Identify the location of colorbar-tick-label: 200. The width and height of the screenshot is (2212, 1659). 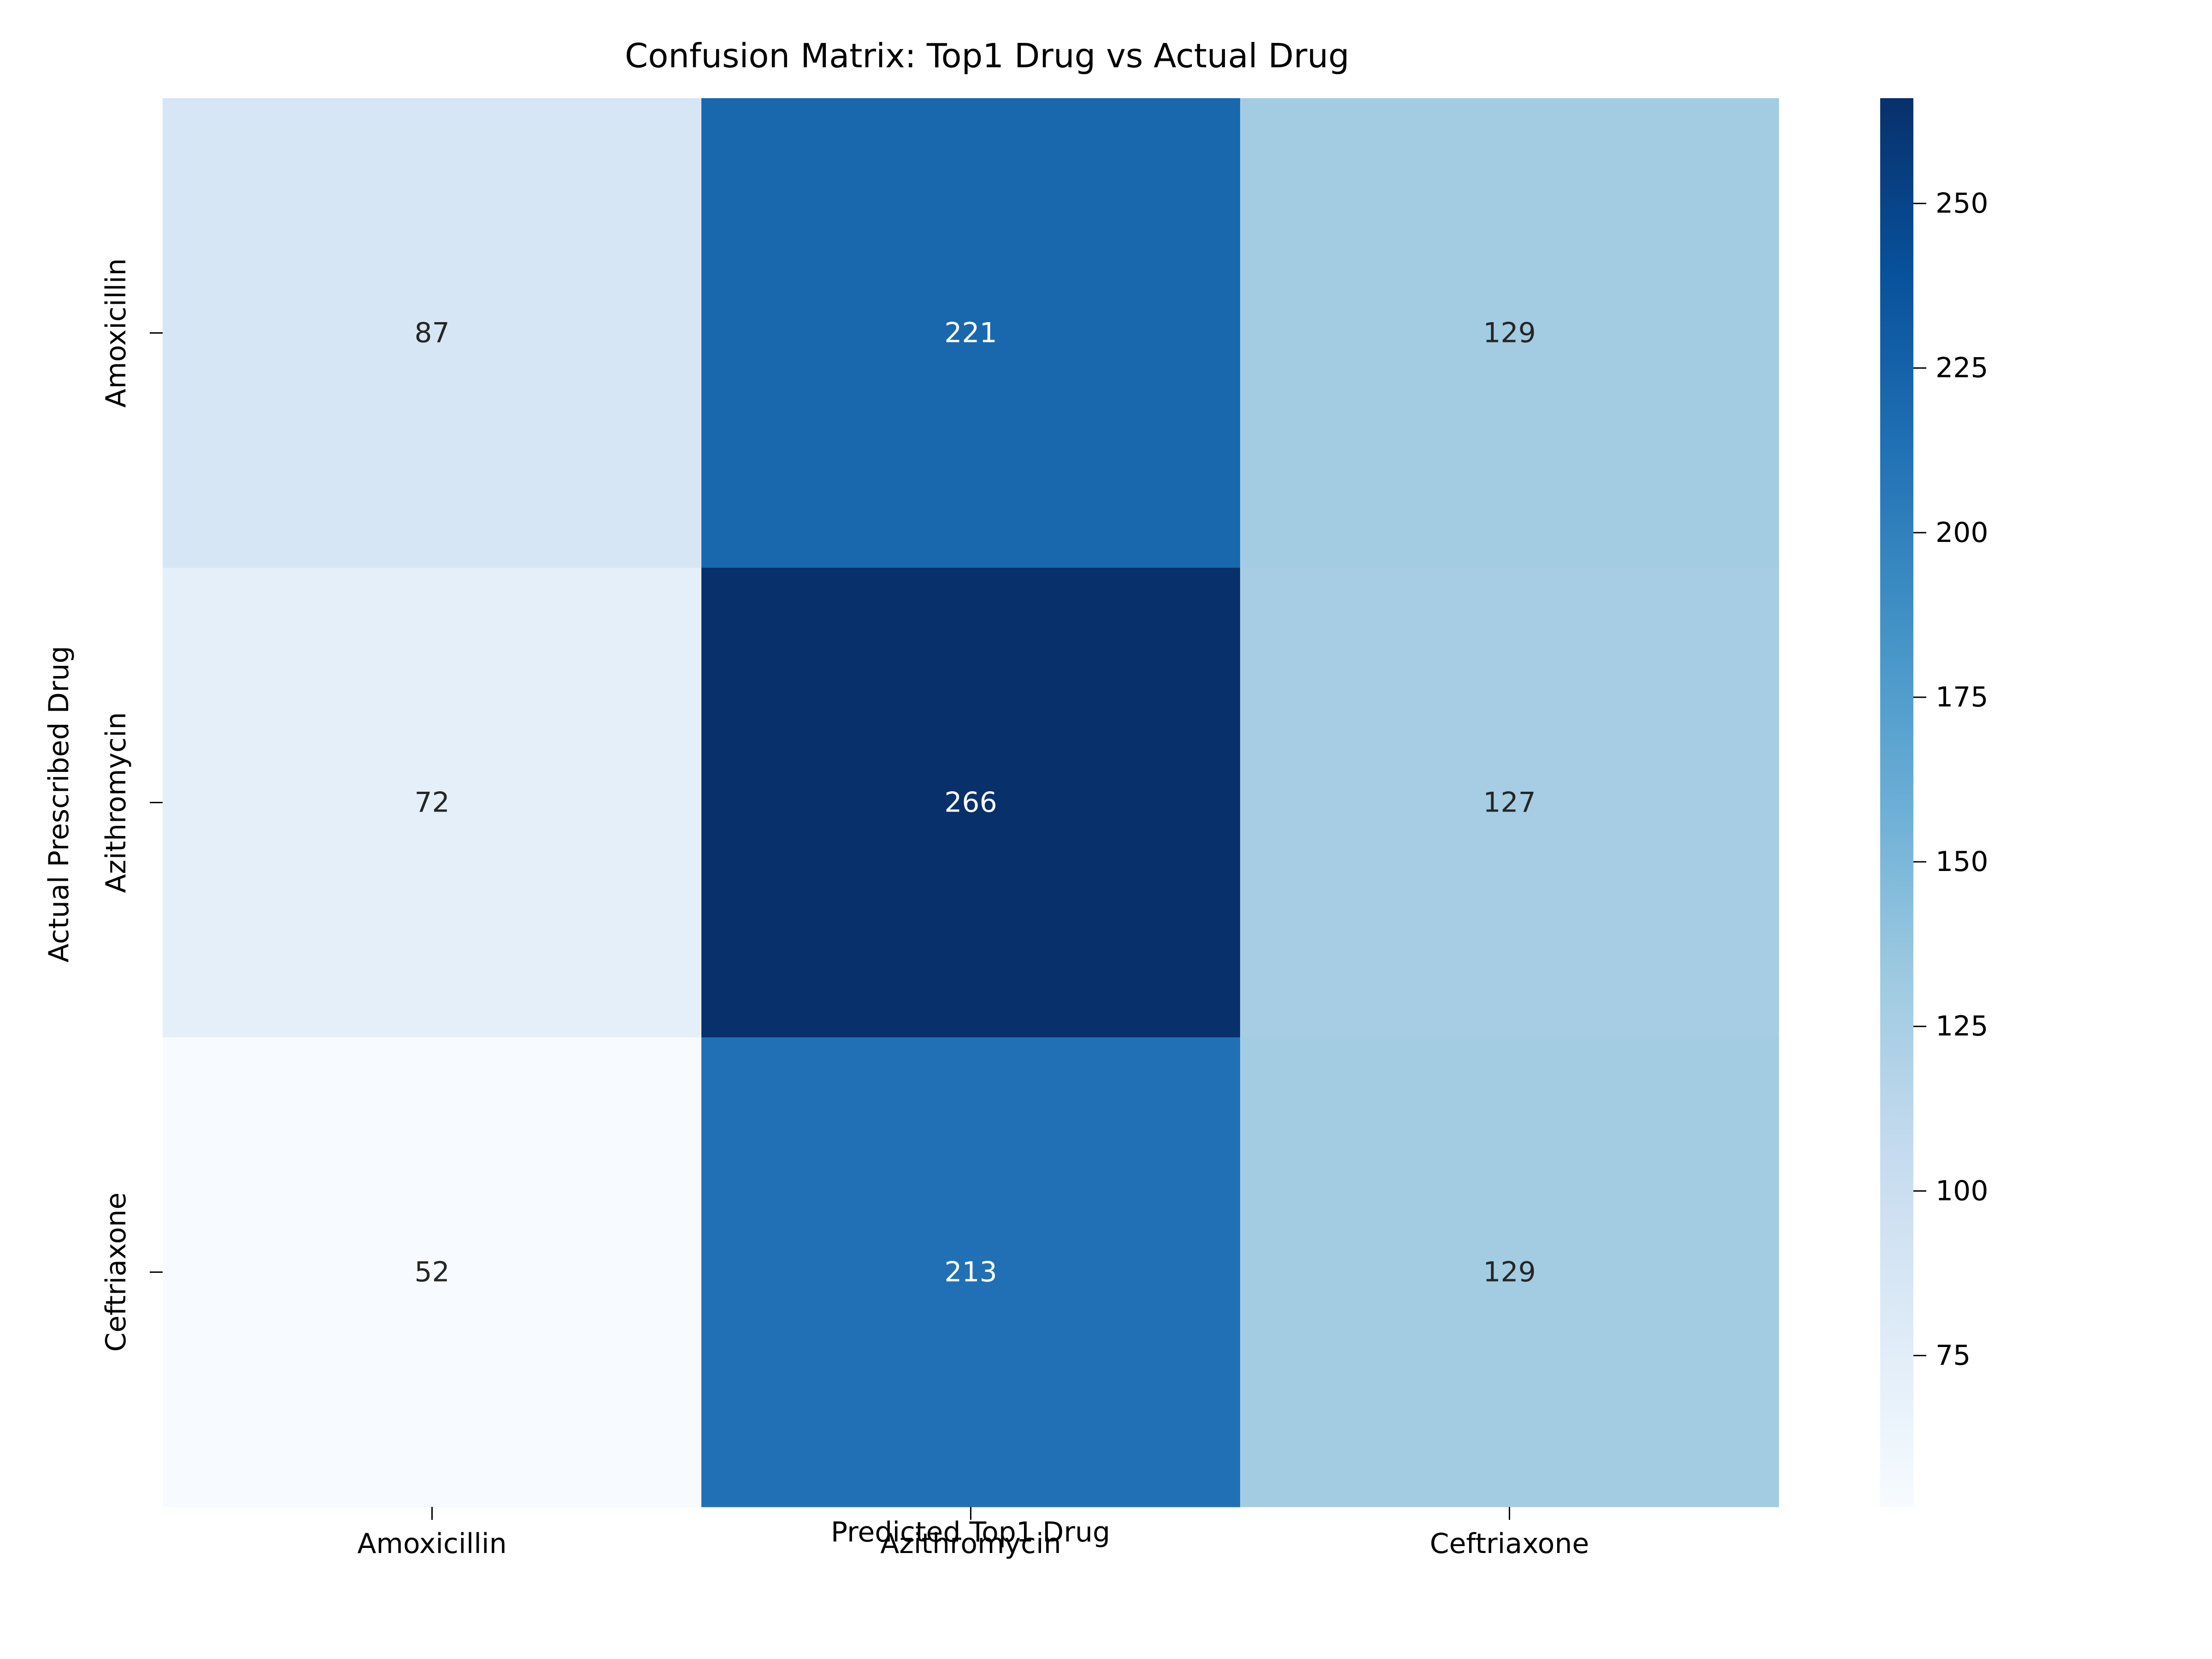
(1962, 533).